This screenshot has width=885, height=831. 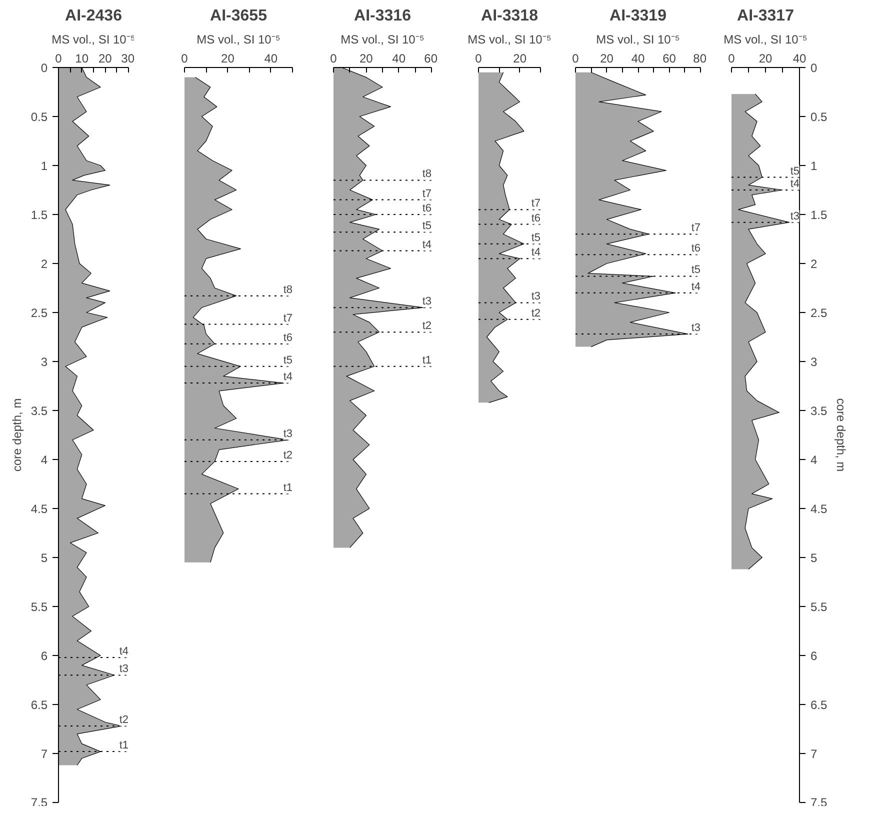 What do you see at coordinates (383, 16) in the screenshot?
I see `chart-title: AI-3316` at bounding box center [383, 16].